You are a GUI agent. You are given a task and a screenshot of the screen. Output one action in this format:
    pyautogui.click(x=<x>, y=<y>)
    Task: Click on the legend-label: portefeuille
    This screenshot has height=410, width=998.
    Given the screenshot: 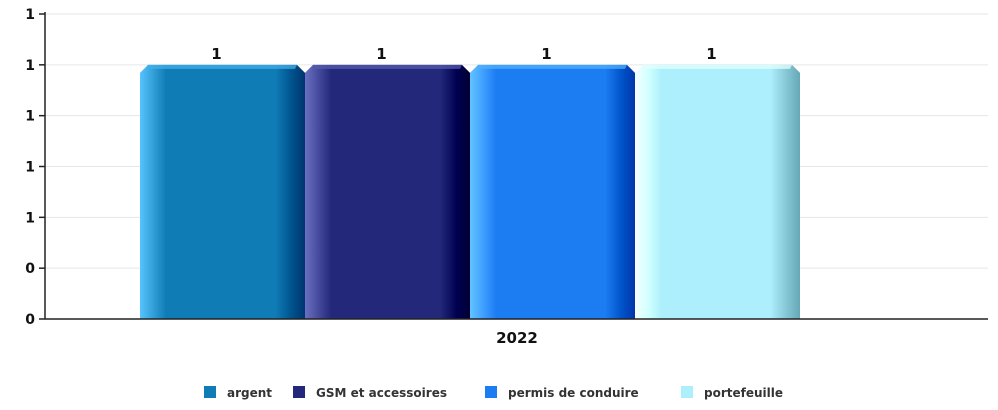 What is the action you would take?
    pyautogui.click(x=743, y=393)
    